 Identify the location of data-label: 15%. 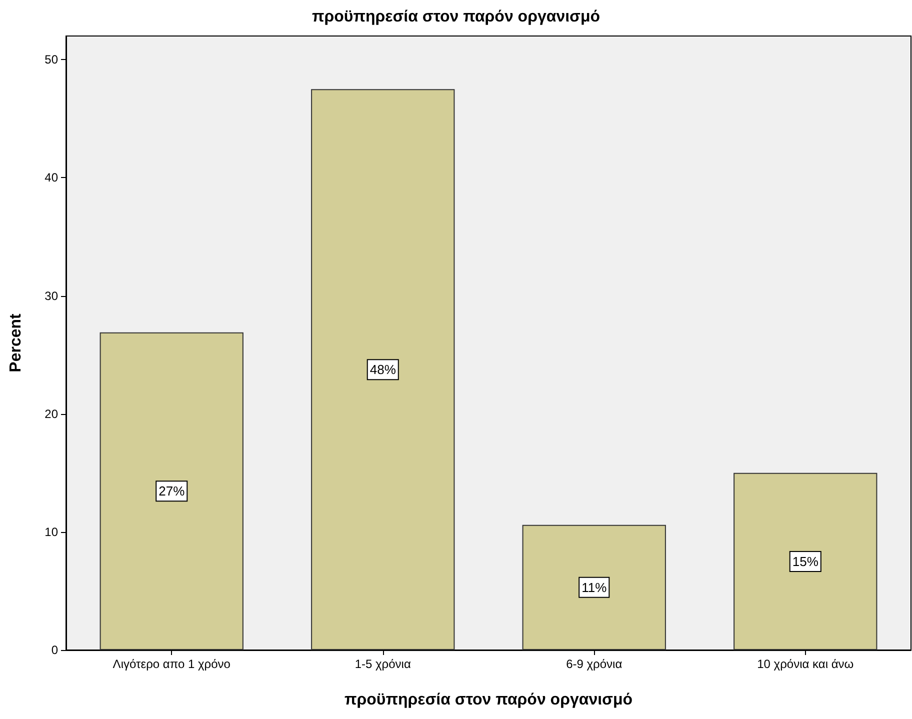
(805, 561).